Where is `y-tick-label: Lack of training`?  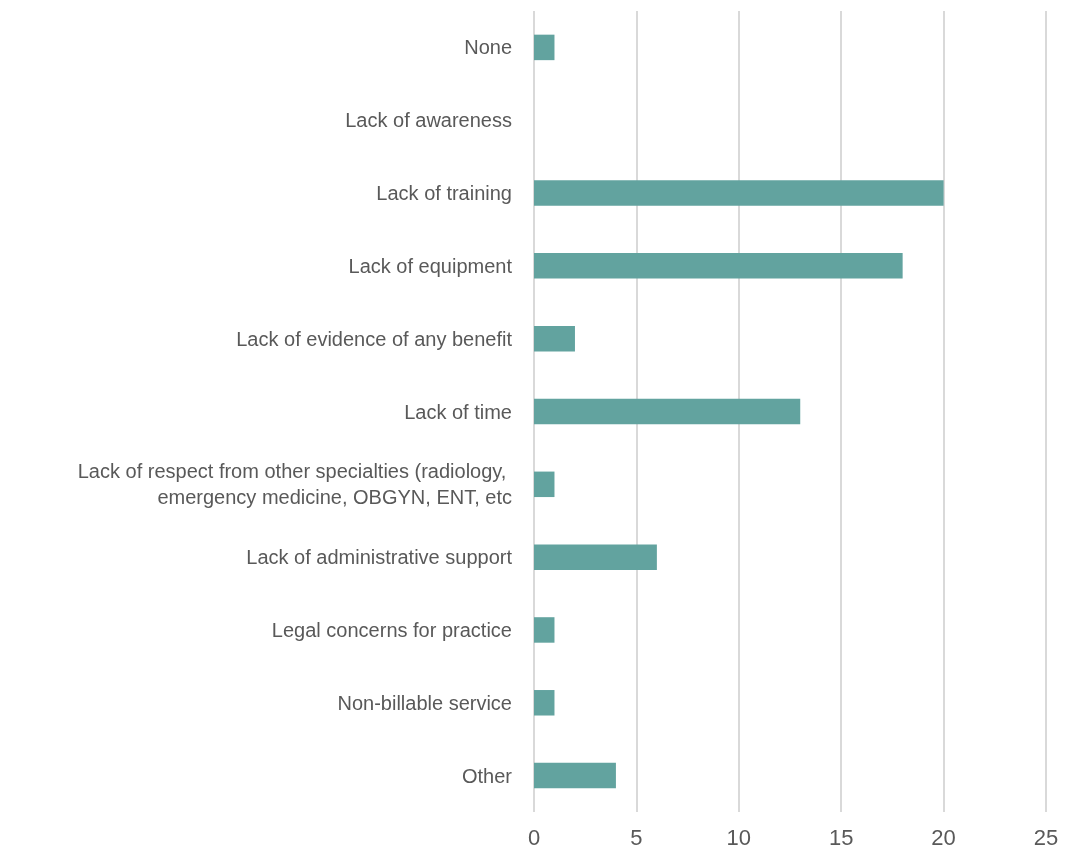 y-tick-label: Lack of training is located at coordinates (444, 193).